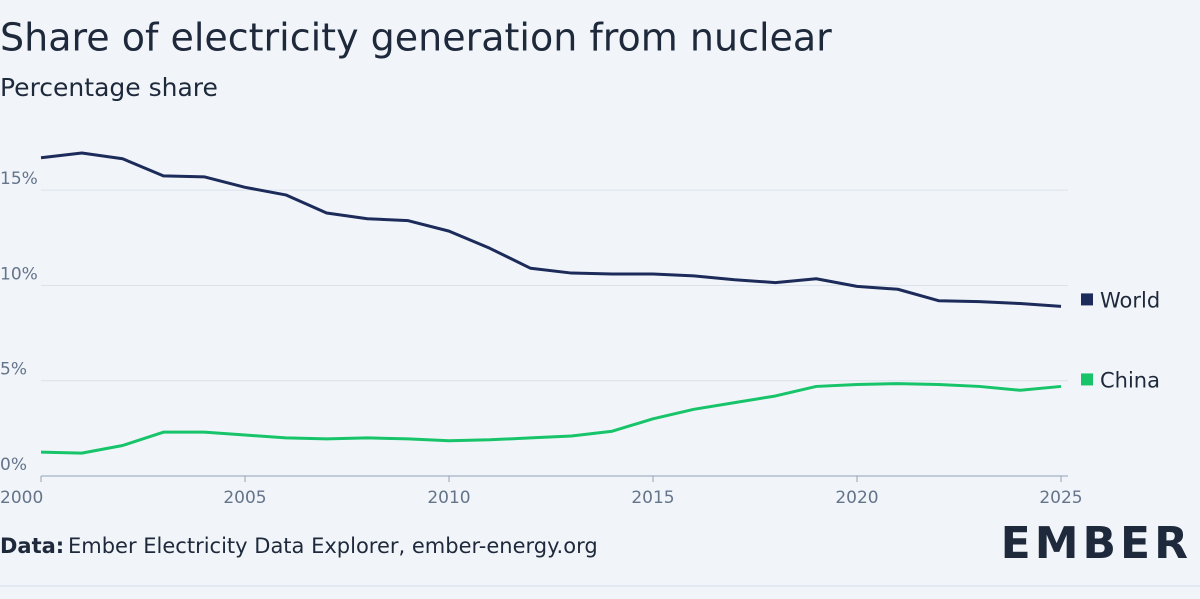  Describe the element at coordinates (448, 498) in the screenshot. I see `x-tick-label: 2010` at that location.